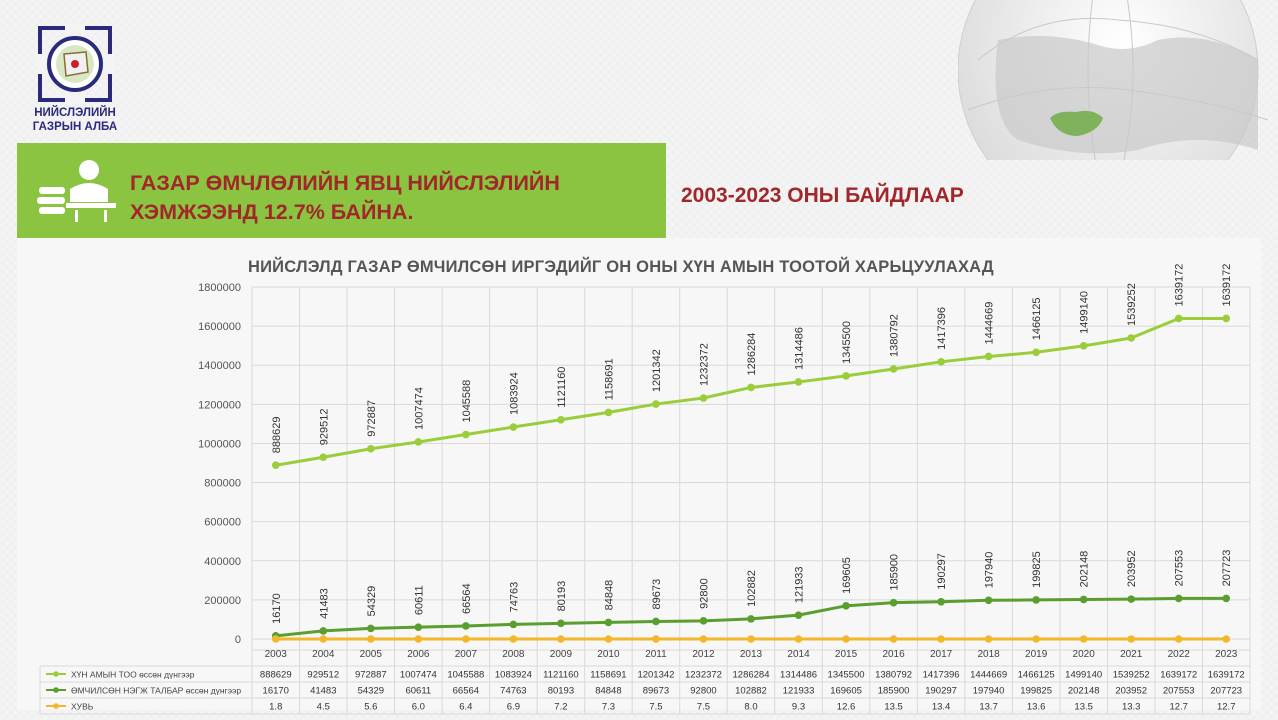  Describe the element at coordinates (466, 691) in the screenshot. I see `table-cell: 66564` at that location.